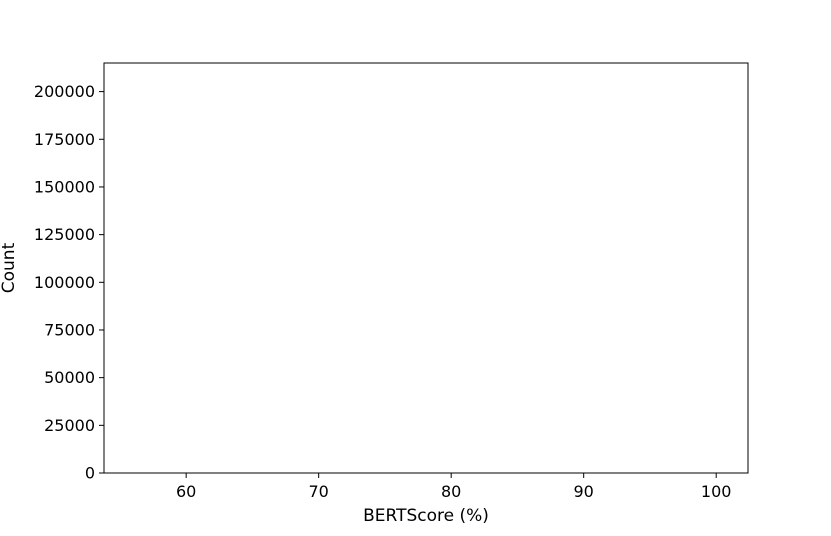  I want to click on y-tick-label: 75000, so click(69, 329).